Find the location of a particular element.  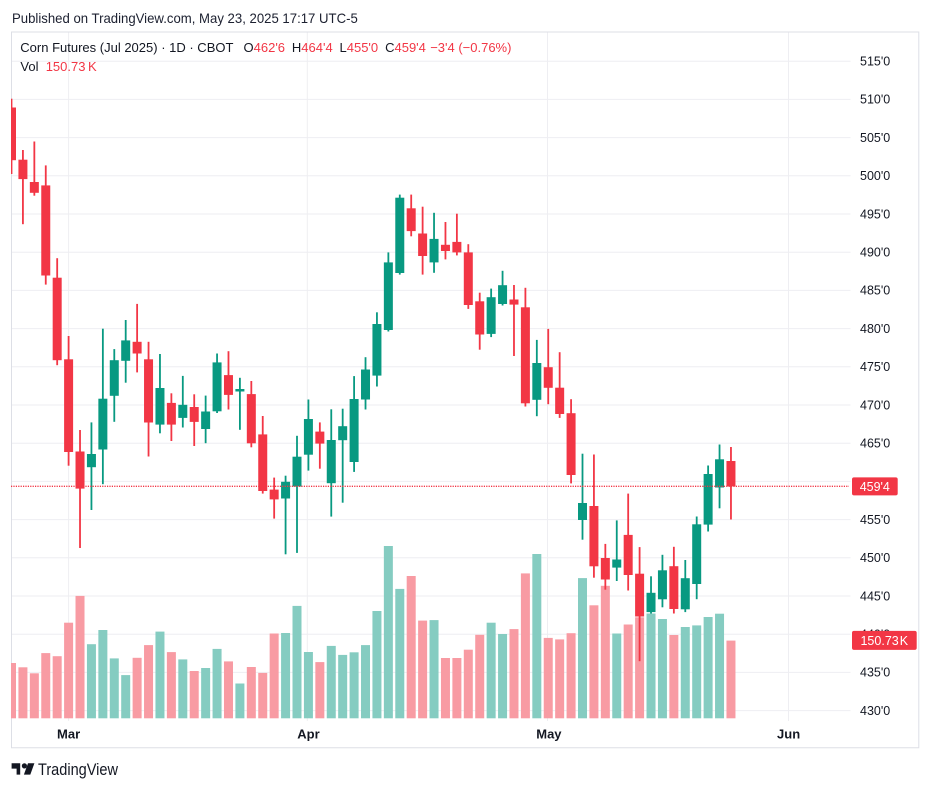

svg-text: 480'0 is located at coordinates (875, 329).